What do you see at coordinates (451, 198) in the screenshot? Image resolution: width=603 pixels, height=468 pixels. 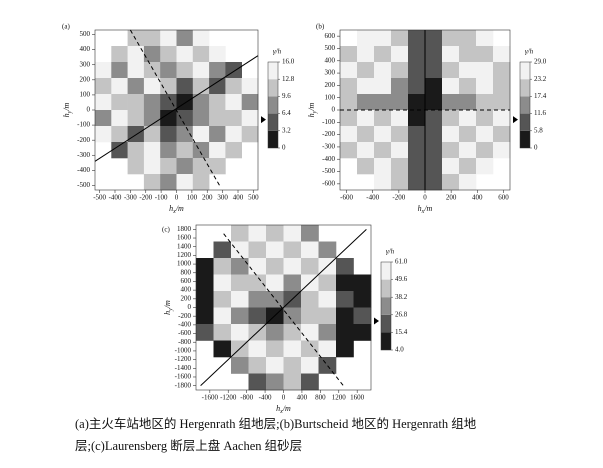 I see `x-tick-label: 200` at bounding box center [451, 198].